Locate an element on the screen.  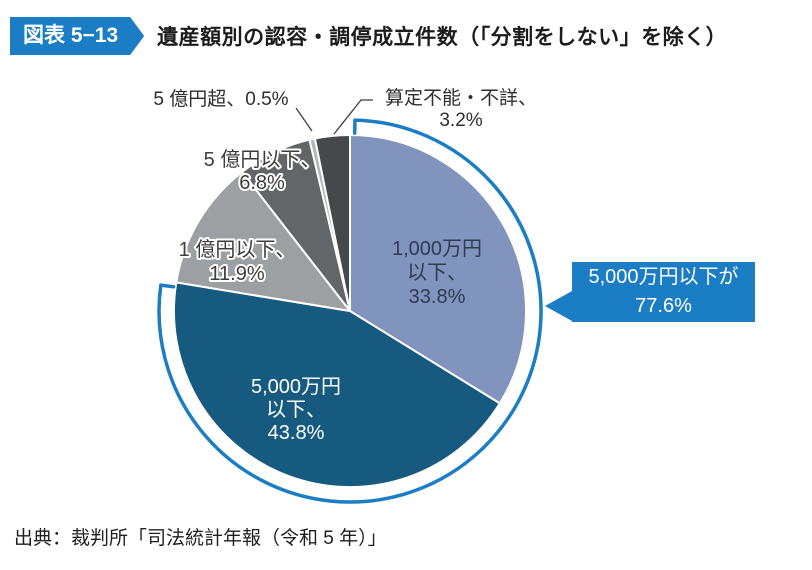
external-label-santei-funo-line1: 算定不能・不詳、 is located at coordinates (460, 98).